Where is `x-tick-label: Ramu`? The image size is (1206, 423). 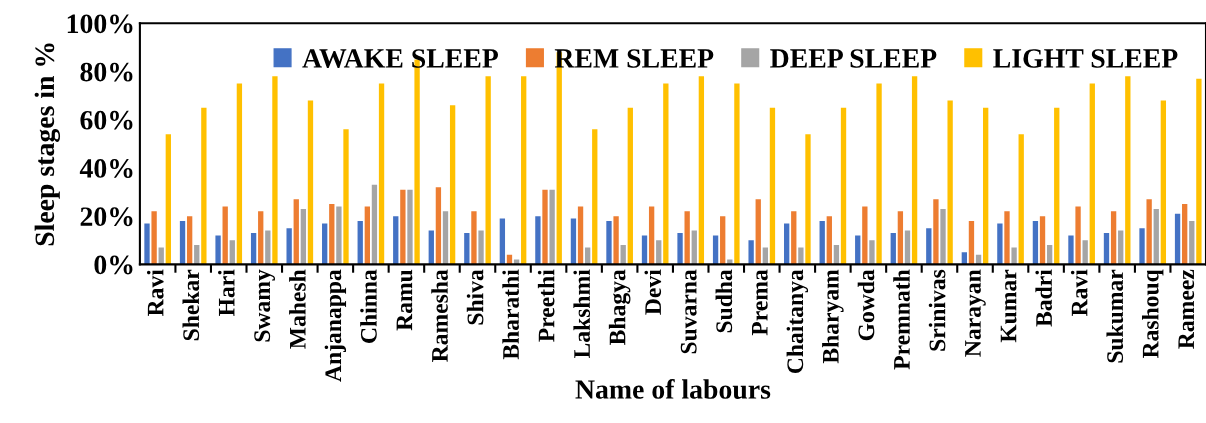
x-tick-label: Ramu is located at coordinates (404, 300).